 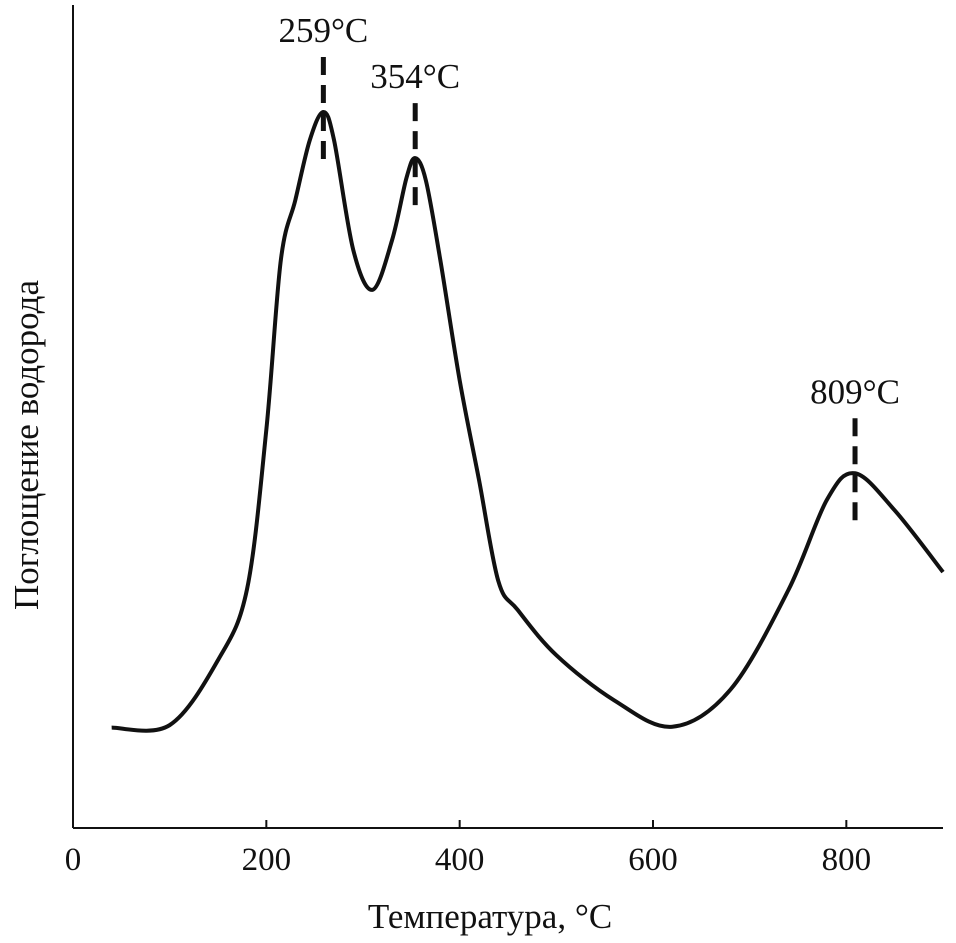 What do you see at coordinates (653, 860) in the screenshot?
I see `x-tick-label: 600` at bounding box center [653, 860].